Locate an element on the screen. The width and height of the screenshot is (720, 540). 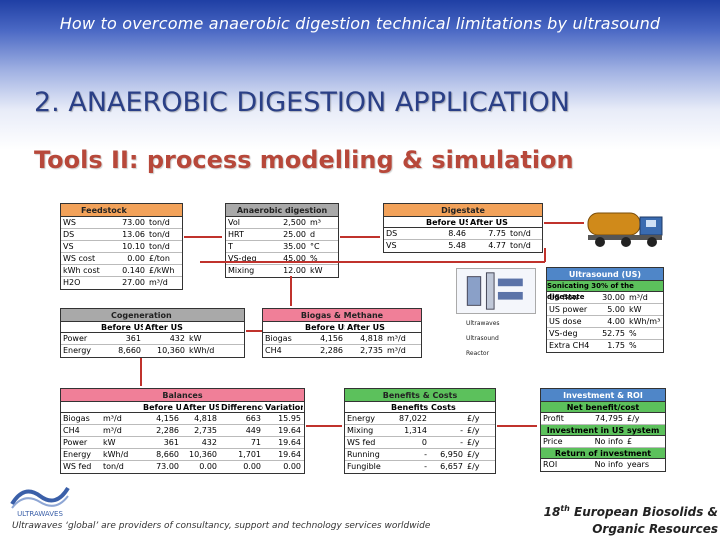
anaerobic-cell: HRT is located at coordinates (236, 234).